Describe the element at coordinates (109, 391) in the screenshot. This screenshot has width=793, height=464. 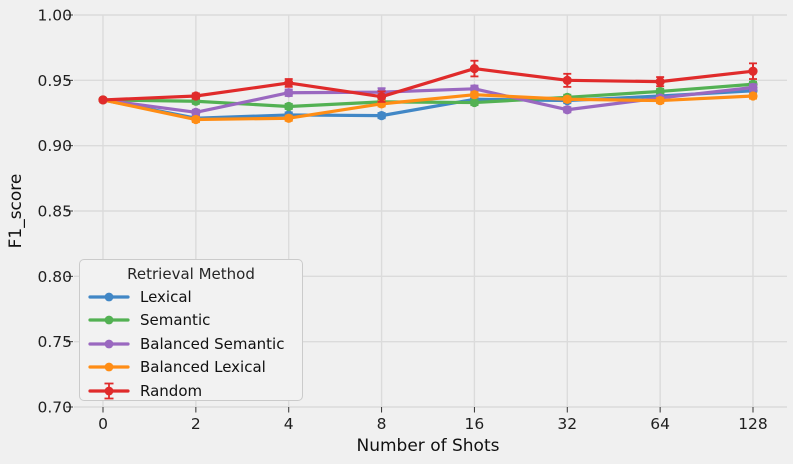
I see `legend-swatch-random` at that location.